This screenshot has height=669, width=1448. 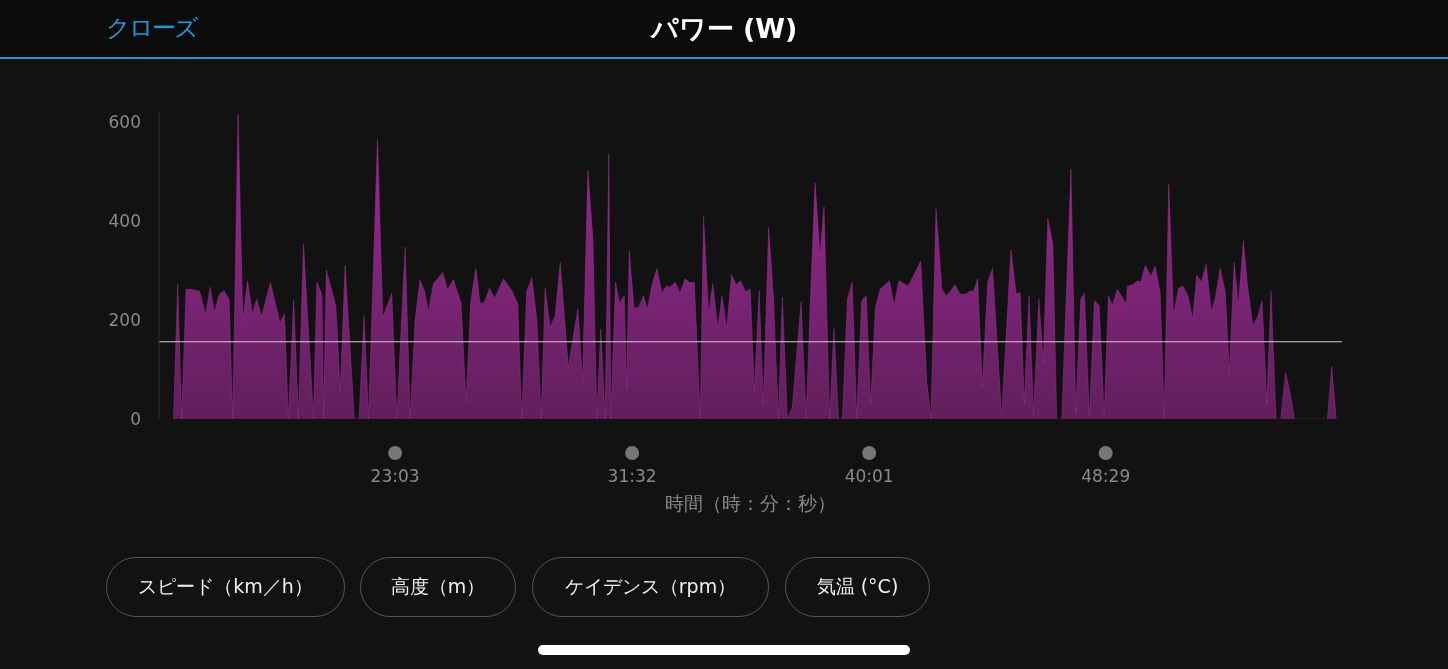 I want to click on text: ケイデンス（rpm）, so click(x=650, y=587).